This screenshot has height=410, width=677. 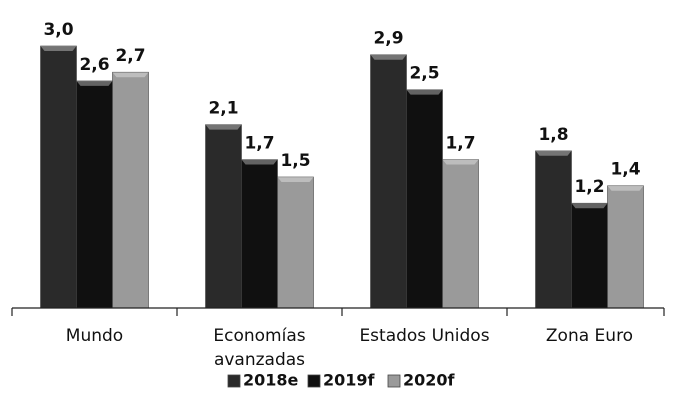 I want to click on data-label: 1,5, so click(x=295, y=161).